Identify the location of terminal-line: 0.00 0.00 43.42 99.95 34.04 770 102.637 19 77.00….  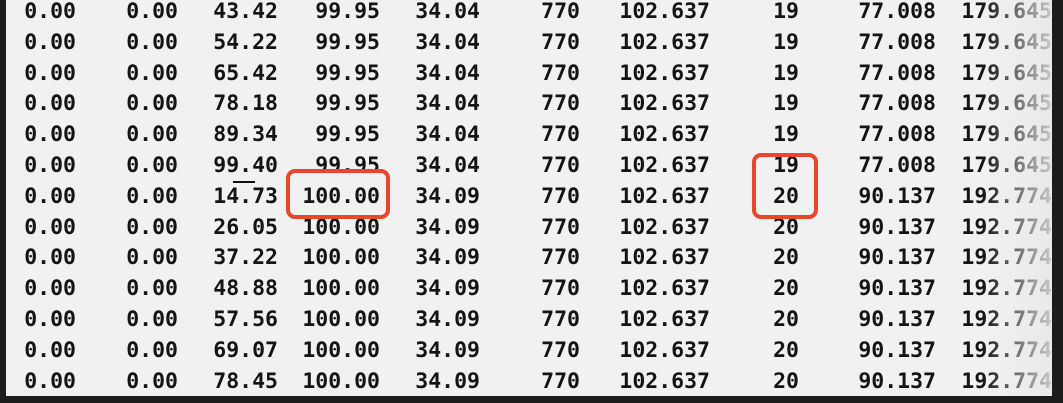
(529, 13).